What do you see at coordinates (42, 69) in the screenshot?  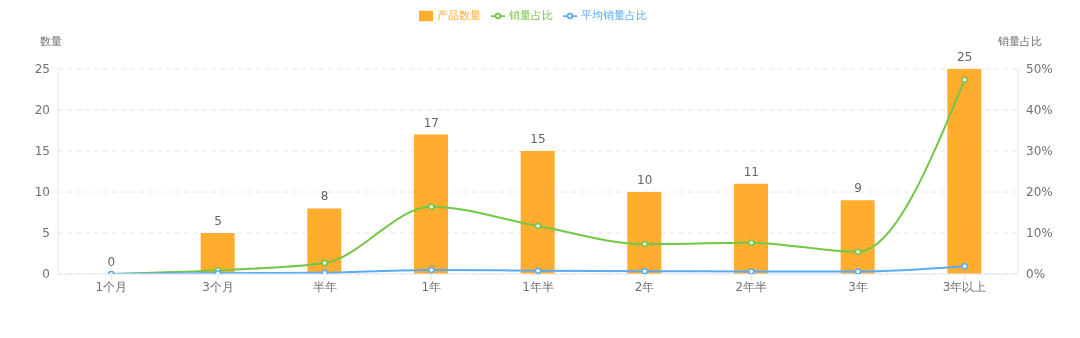 I see `y-tick-label: 25` at bounding box center [42, 69].